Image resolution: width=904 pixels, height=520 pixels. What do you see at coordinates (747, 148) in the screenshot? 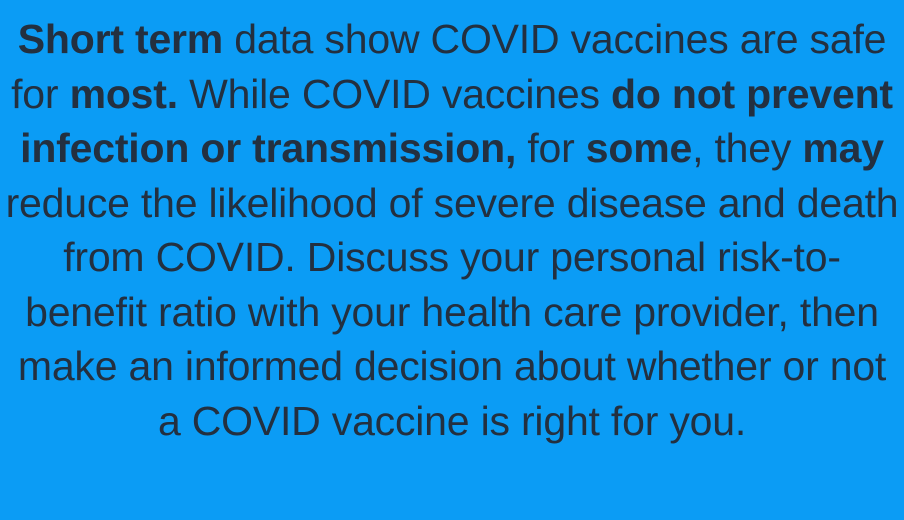
I see `notice-text-segment: , they` at bounding box center [747, 148].